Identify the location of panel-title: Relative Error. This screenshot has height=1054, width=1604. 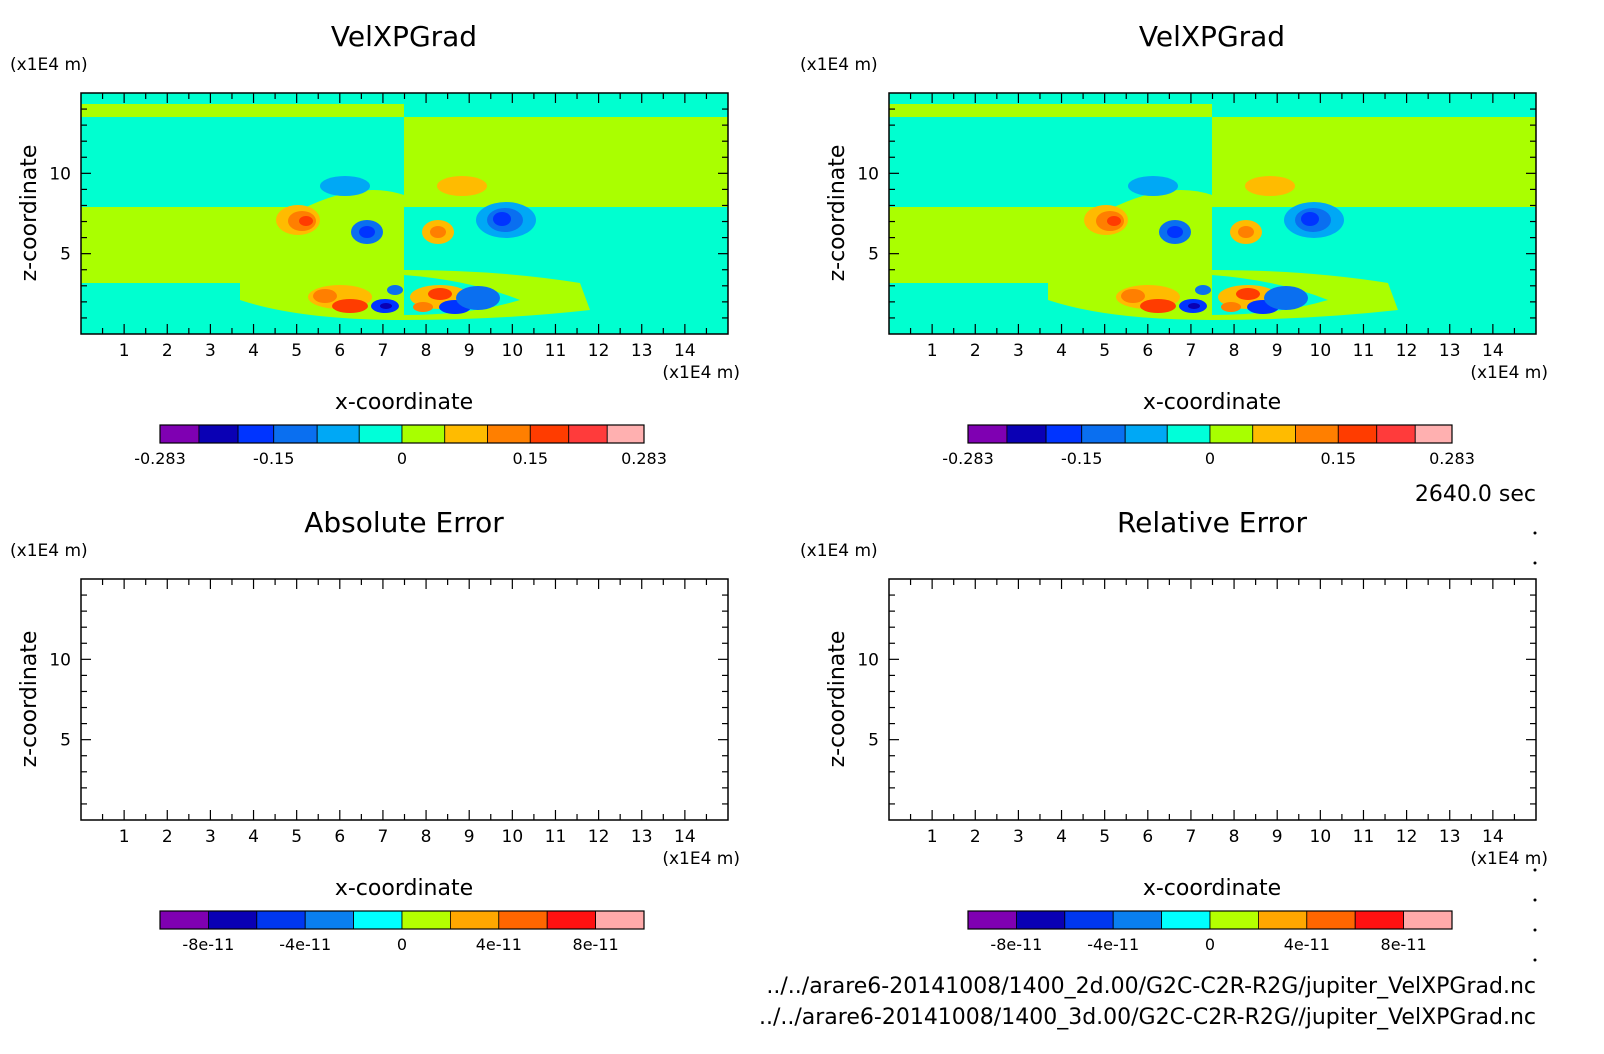
(1212, 522).